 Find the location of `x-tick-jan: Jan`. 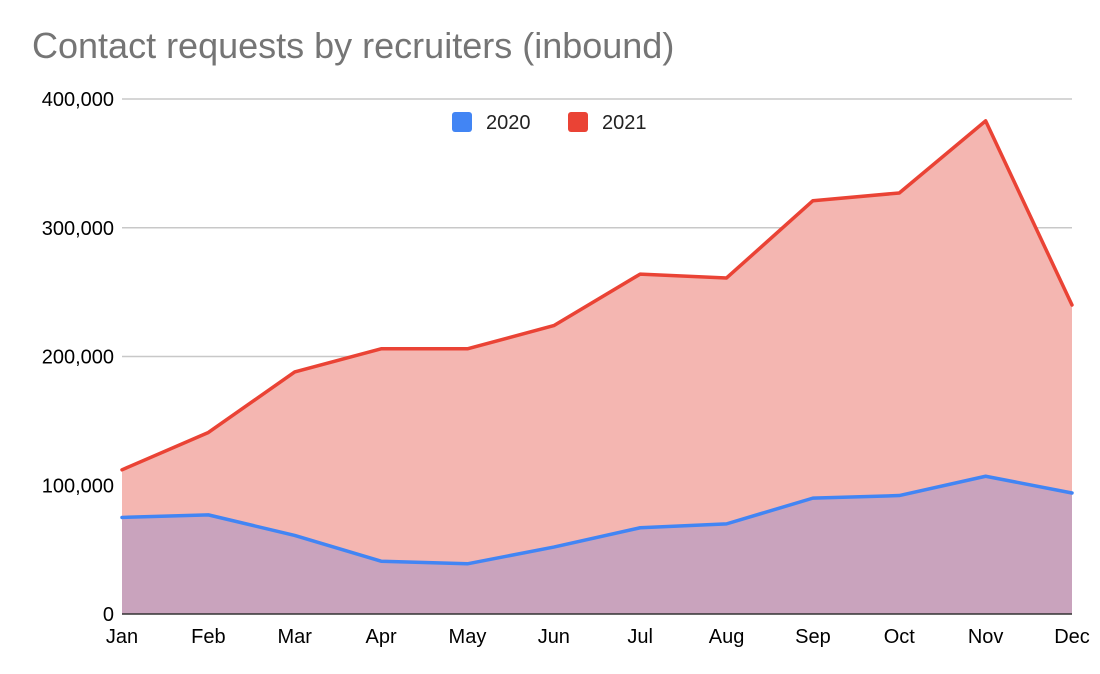

x-tick-jan: Jan is located at coordinates (122, 637).